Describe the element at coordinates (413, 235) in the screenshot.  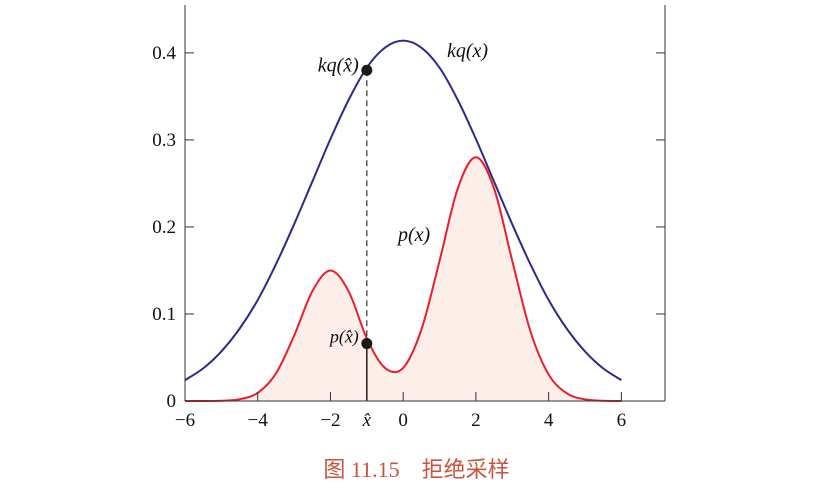
I see `p-series-label: p(x)` at that location.